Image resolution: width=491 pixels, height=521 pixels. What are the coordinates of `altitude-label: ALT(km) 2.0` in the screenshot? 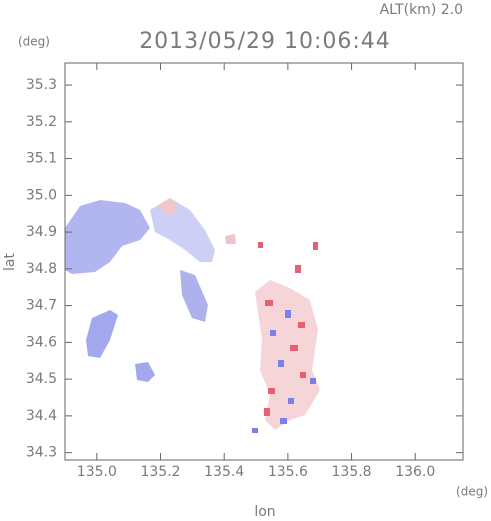 It's located at (421, 10).